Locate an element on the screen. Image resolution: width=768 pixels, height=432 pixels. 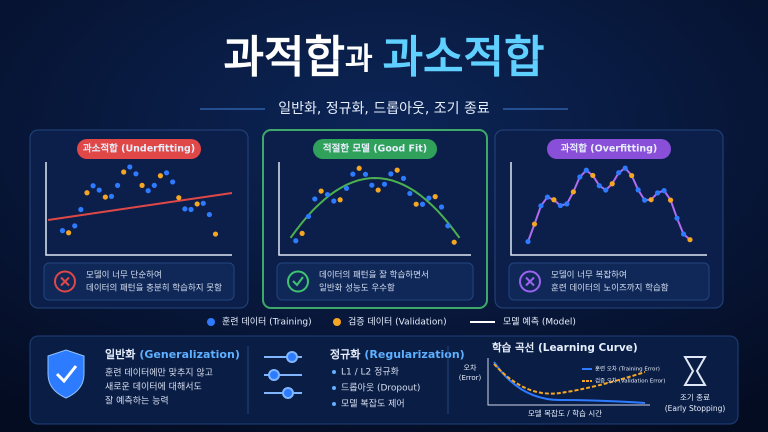
title-part: 과소적합 is located at coordinates (464, 57).